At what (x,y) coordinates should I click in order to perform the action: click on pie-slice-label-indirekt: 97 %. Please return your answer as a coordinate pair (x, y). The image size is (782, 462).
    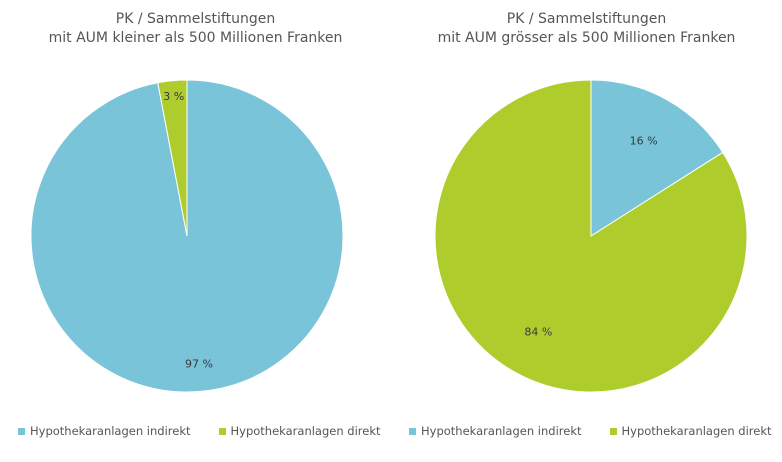
    Looking at the image, I should click on (199, 363).